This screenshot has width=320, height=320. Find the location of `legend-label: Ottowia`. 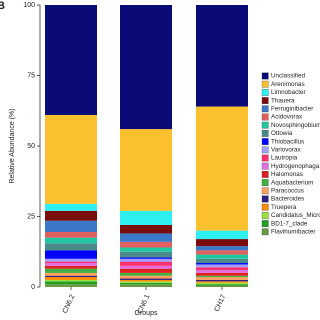

legend-label: Ottowia is located at coordinates (282, 133).